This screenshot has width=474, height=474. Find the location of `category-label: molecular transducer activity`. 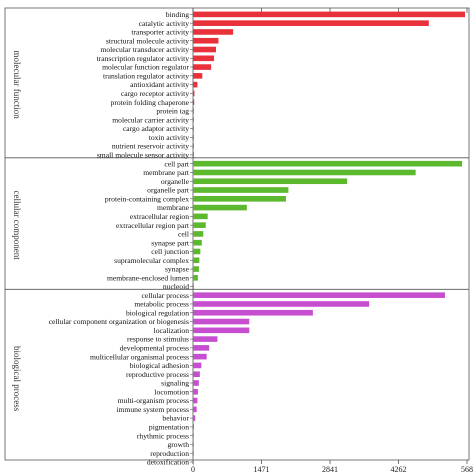

category-label: molecular transducer activity is located at coordinates (144, 49).